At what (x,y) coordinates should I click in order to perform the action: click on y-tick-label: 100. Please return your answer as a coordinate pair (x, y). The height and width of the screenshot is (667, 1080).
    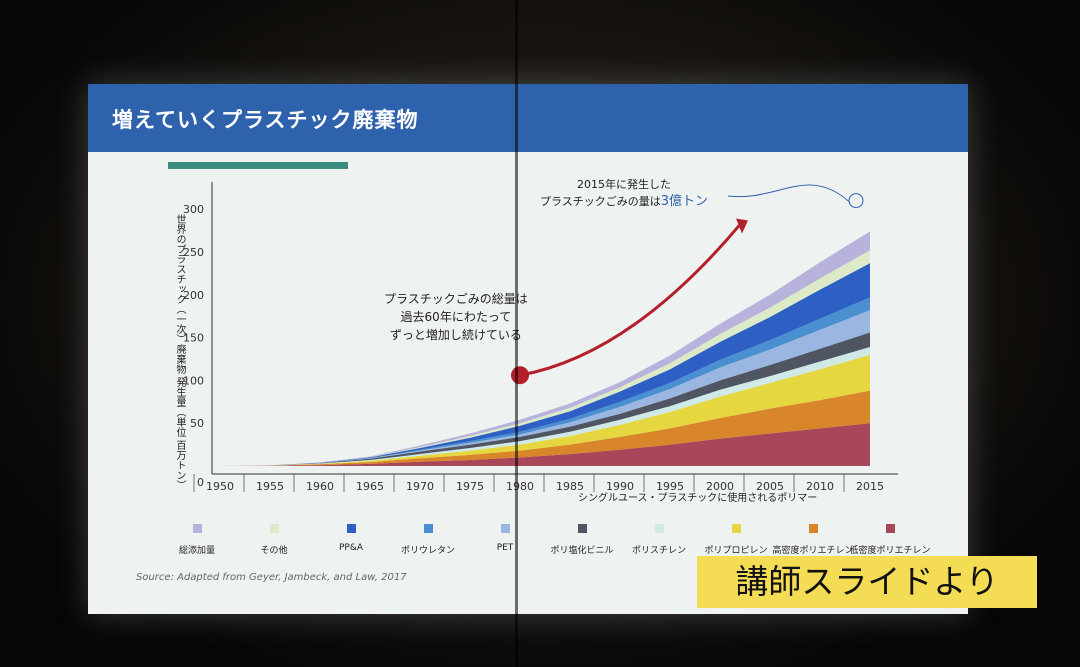
    Looking at the image, I should click on (193, 380).